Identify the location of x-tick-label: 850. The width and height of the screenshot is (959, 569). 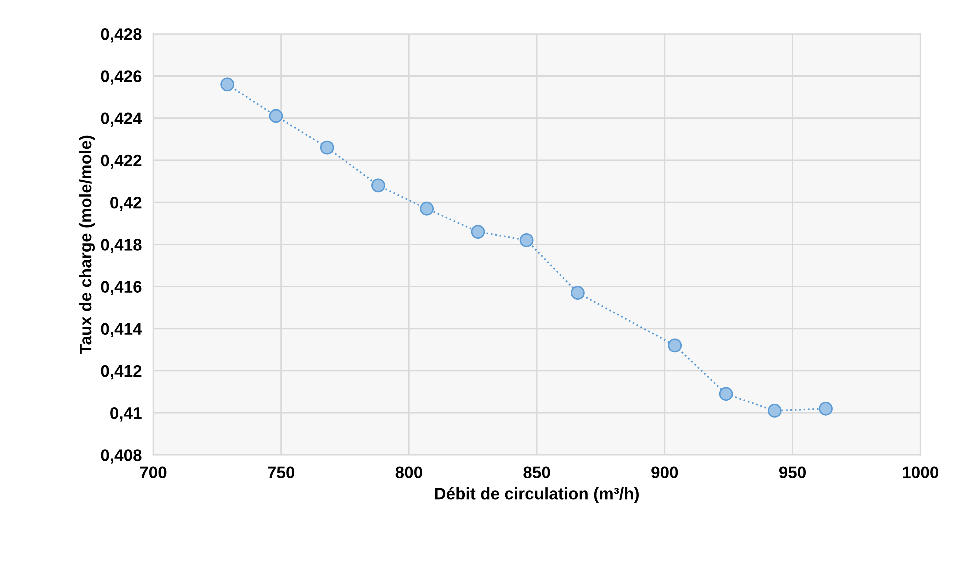
(537, 472).